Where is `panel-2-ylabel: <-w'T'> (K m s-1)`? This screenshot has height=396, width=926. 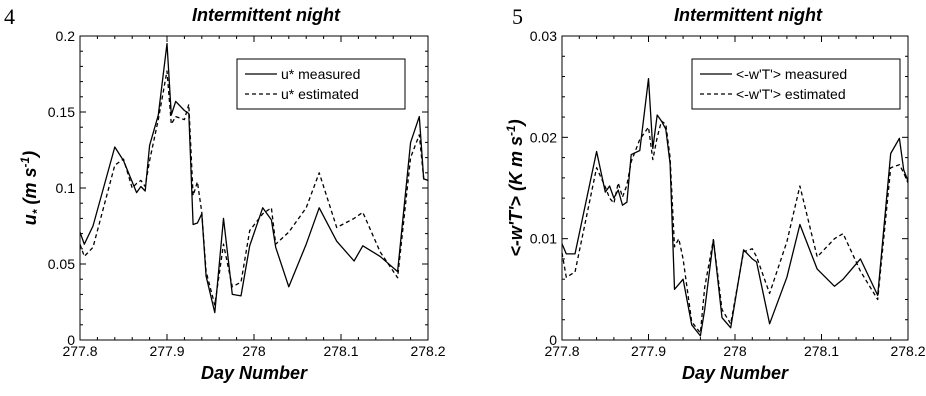 panel-2-ylabel: <-w'T'> (K m s-1) is located at coordinates (515, 187).